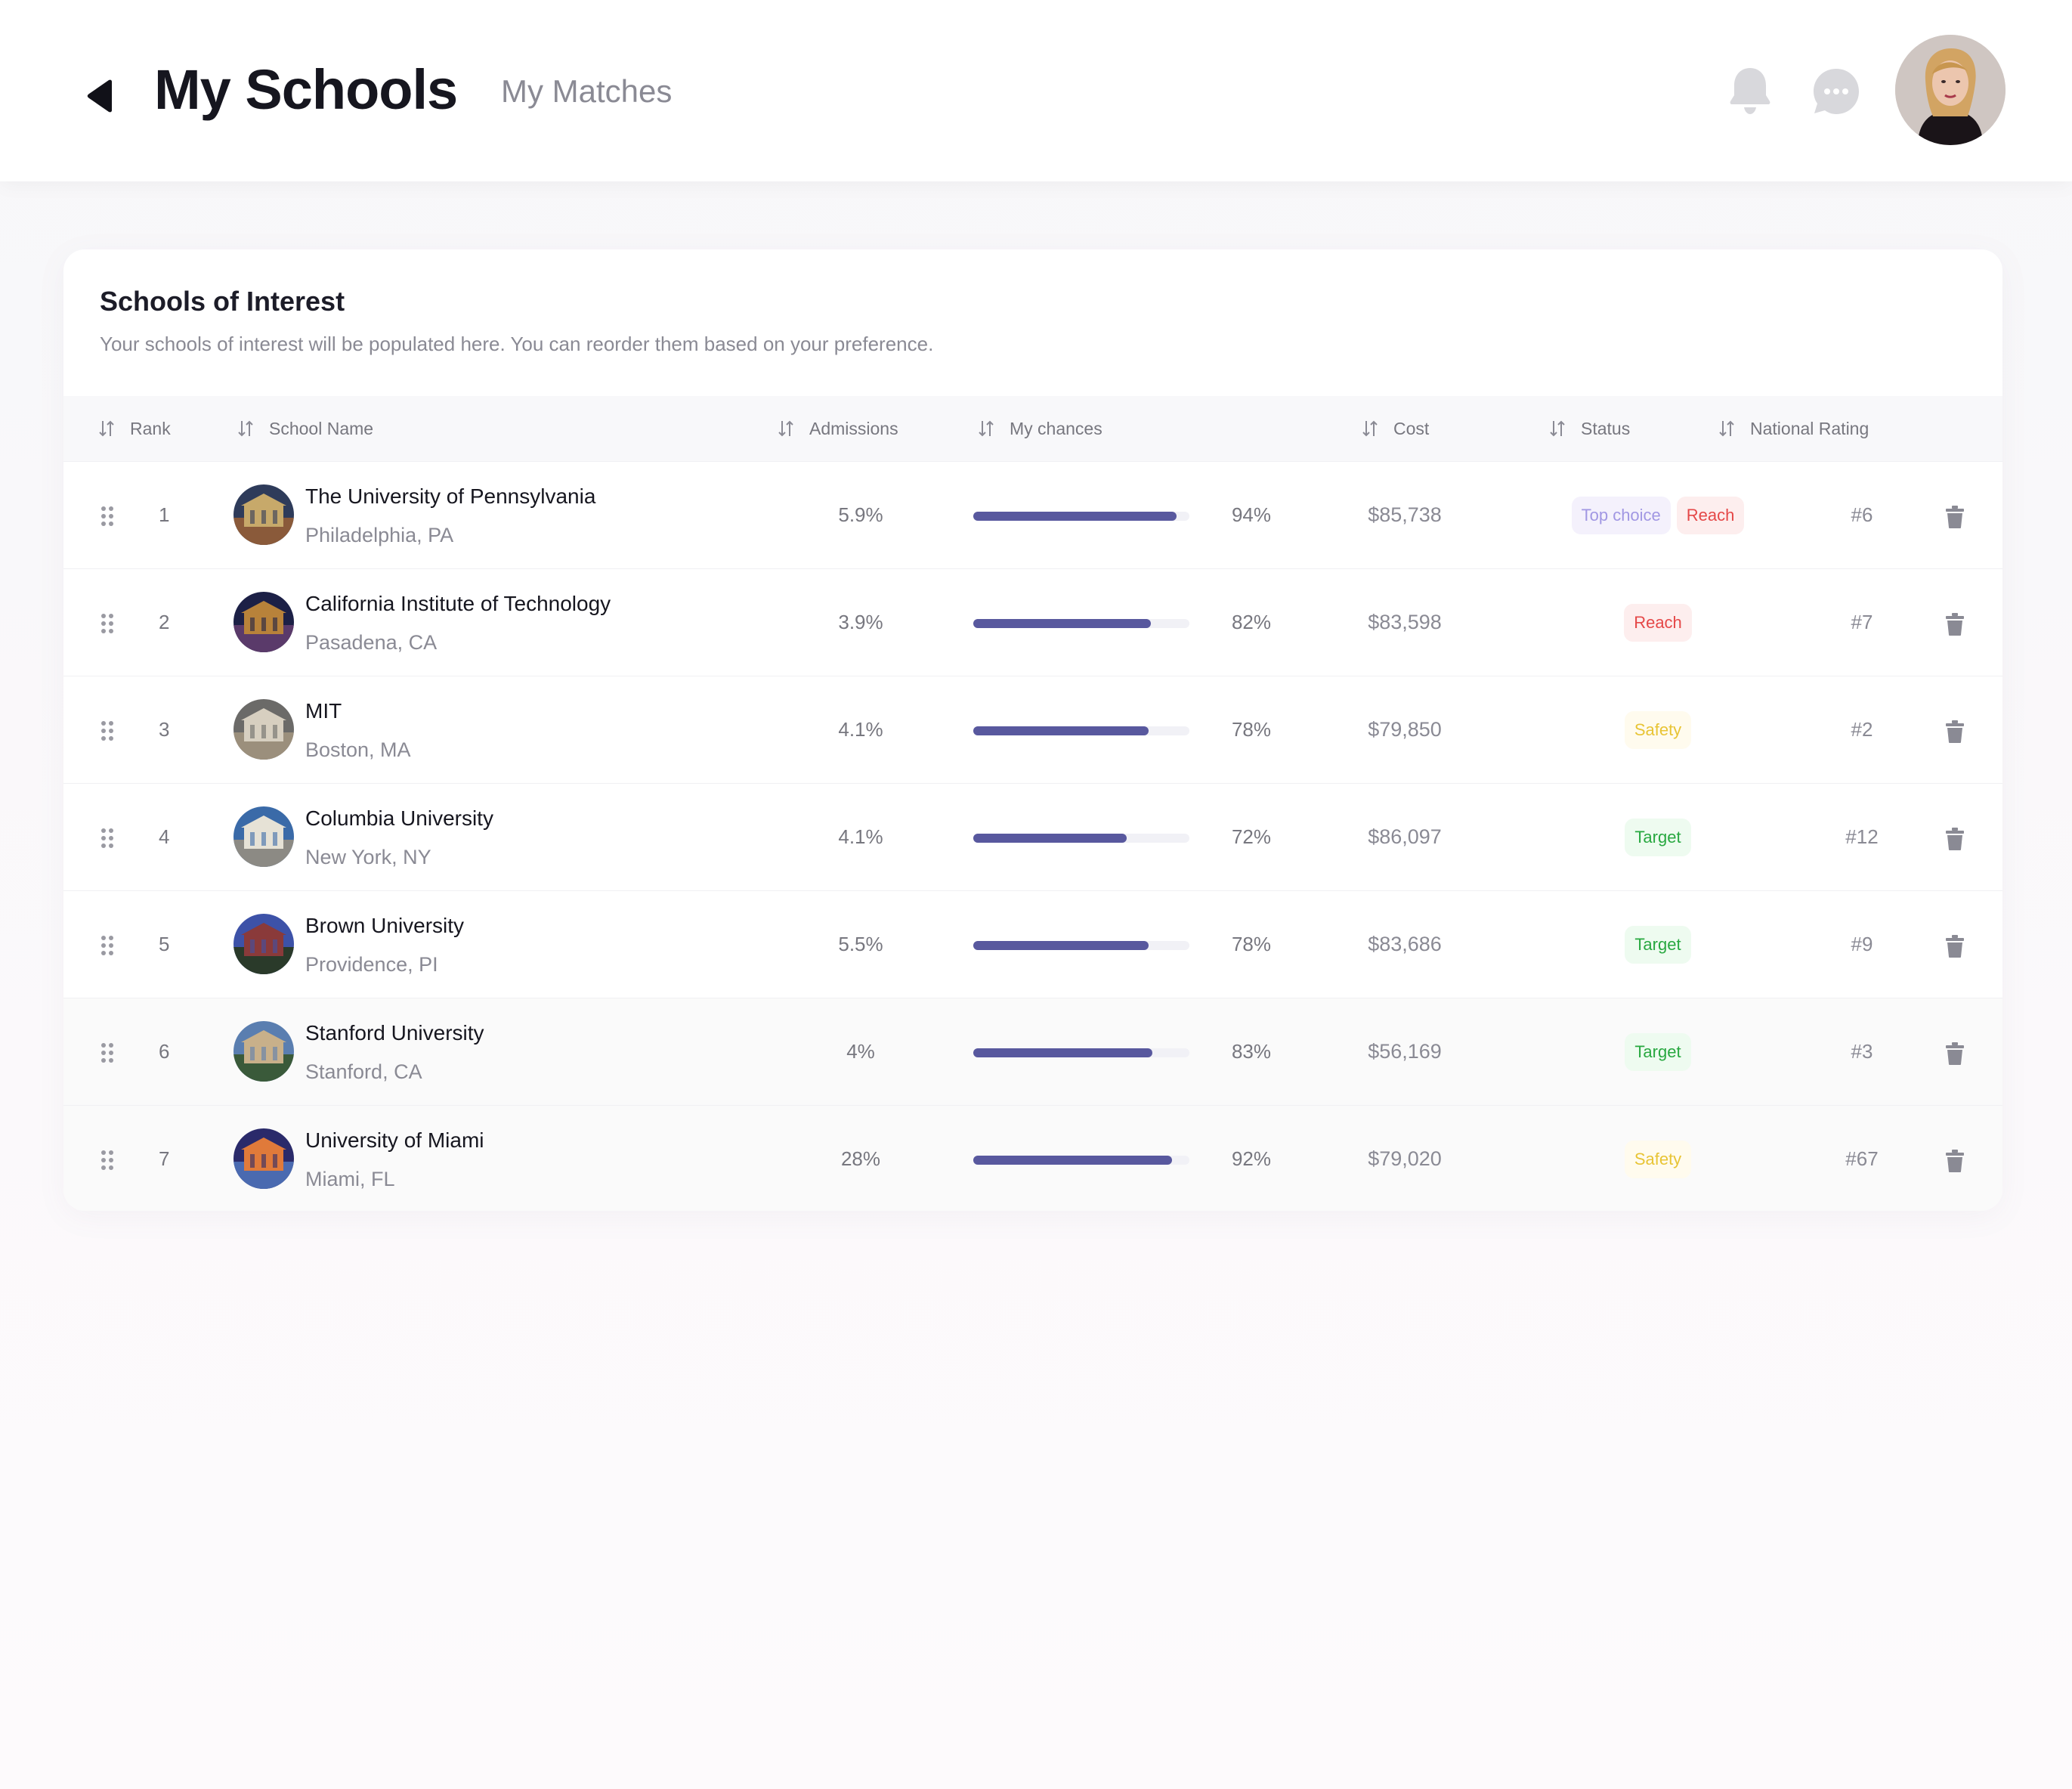 The image size is (2072, 1789). What do you see at coordinates (1405, 836) in the screenshot?
I see `cost-value: $86,097` at bounding box center [1405, 836].